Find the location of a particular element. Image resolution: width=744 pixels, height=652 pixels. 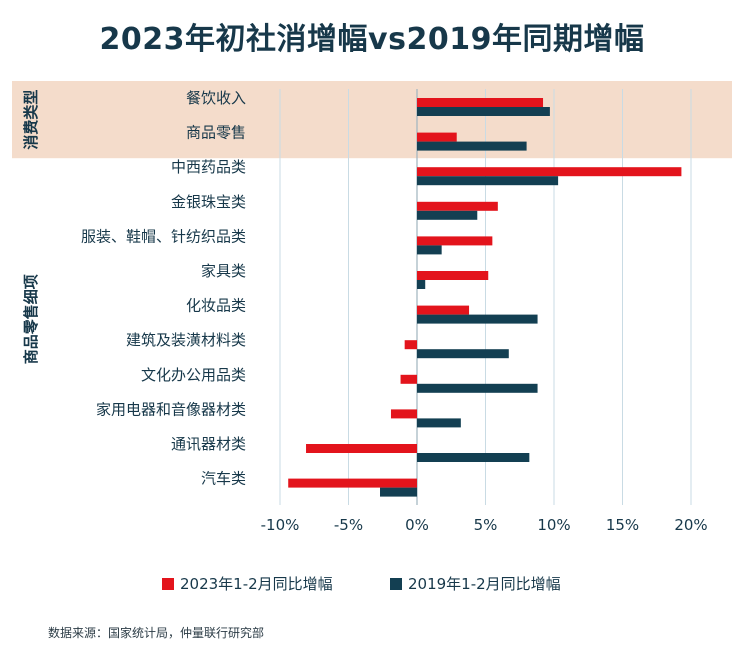

x-tick-label-3: 5% is located at coordinates (486, 525).